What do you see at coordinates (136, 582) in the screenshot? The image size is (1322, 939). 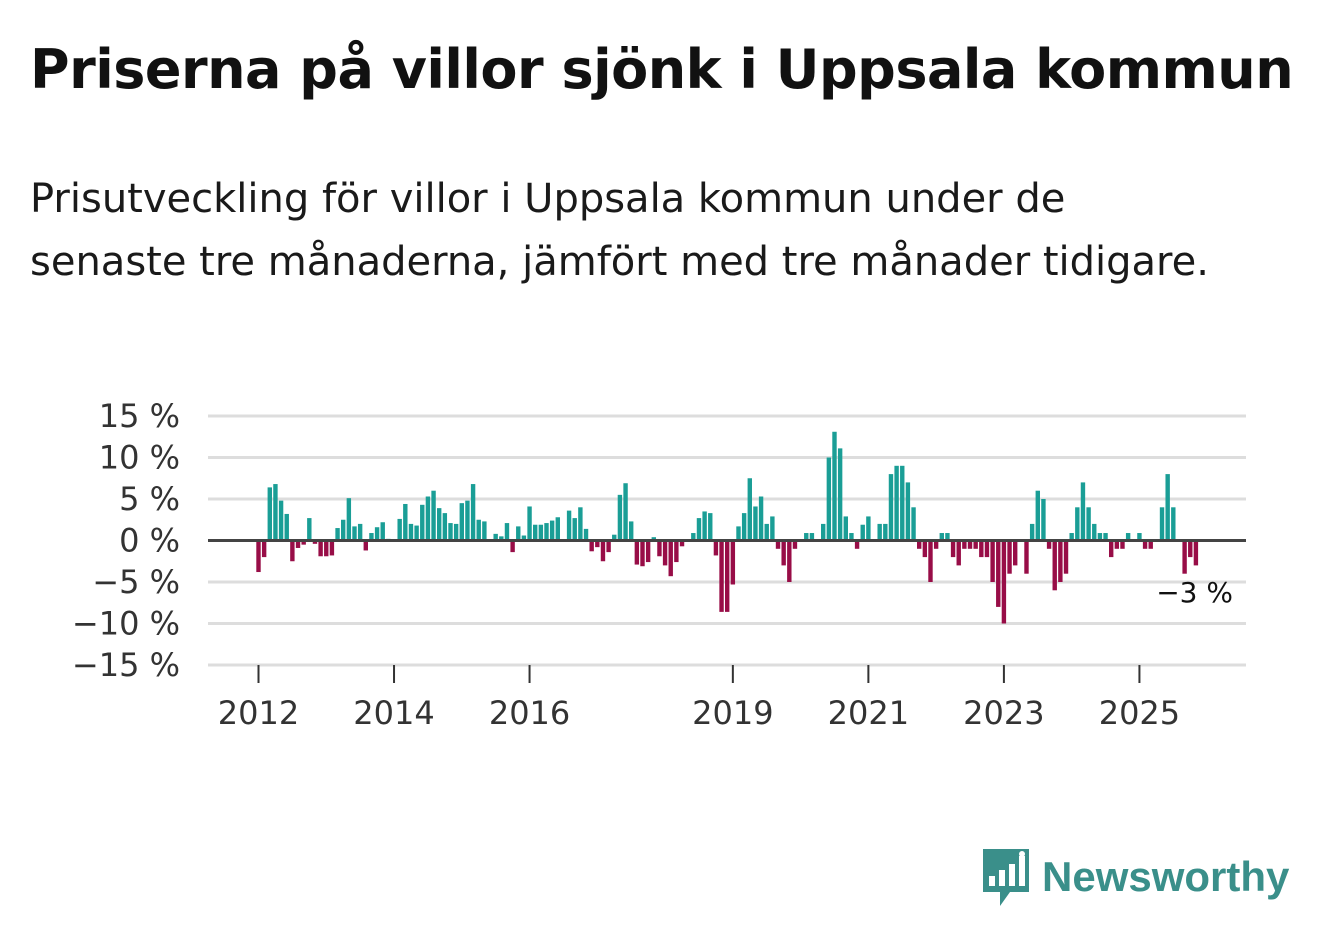 I see `y-tick-label: −5 %` at bounding box center [136, 582].